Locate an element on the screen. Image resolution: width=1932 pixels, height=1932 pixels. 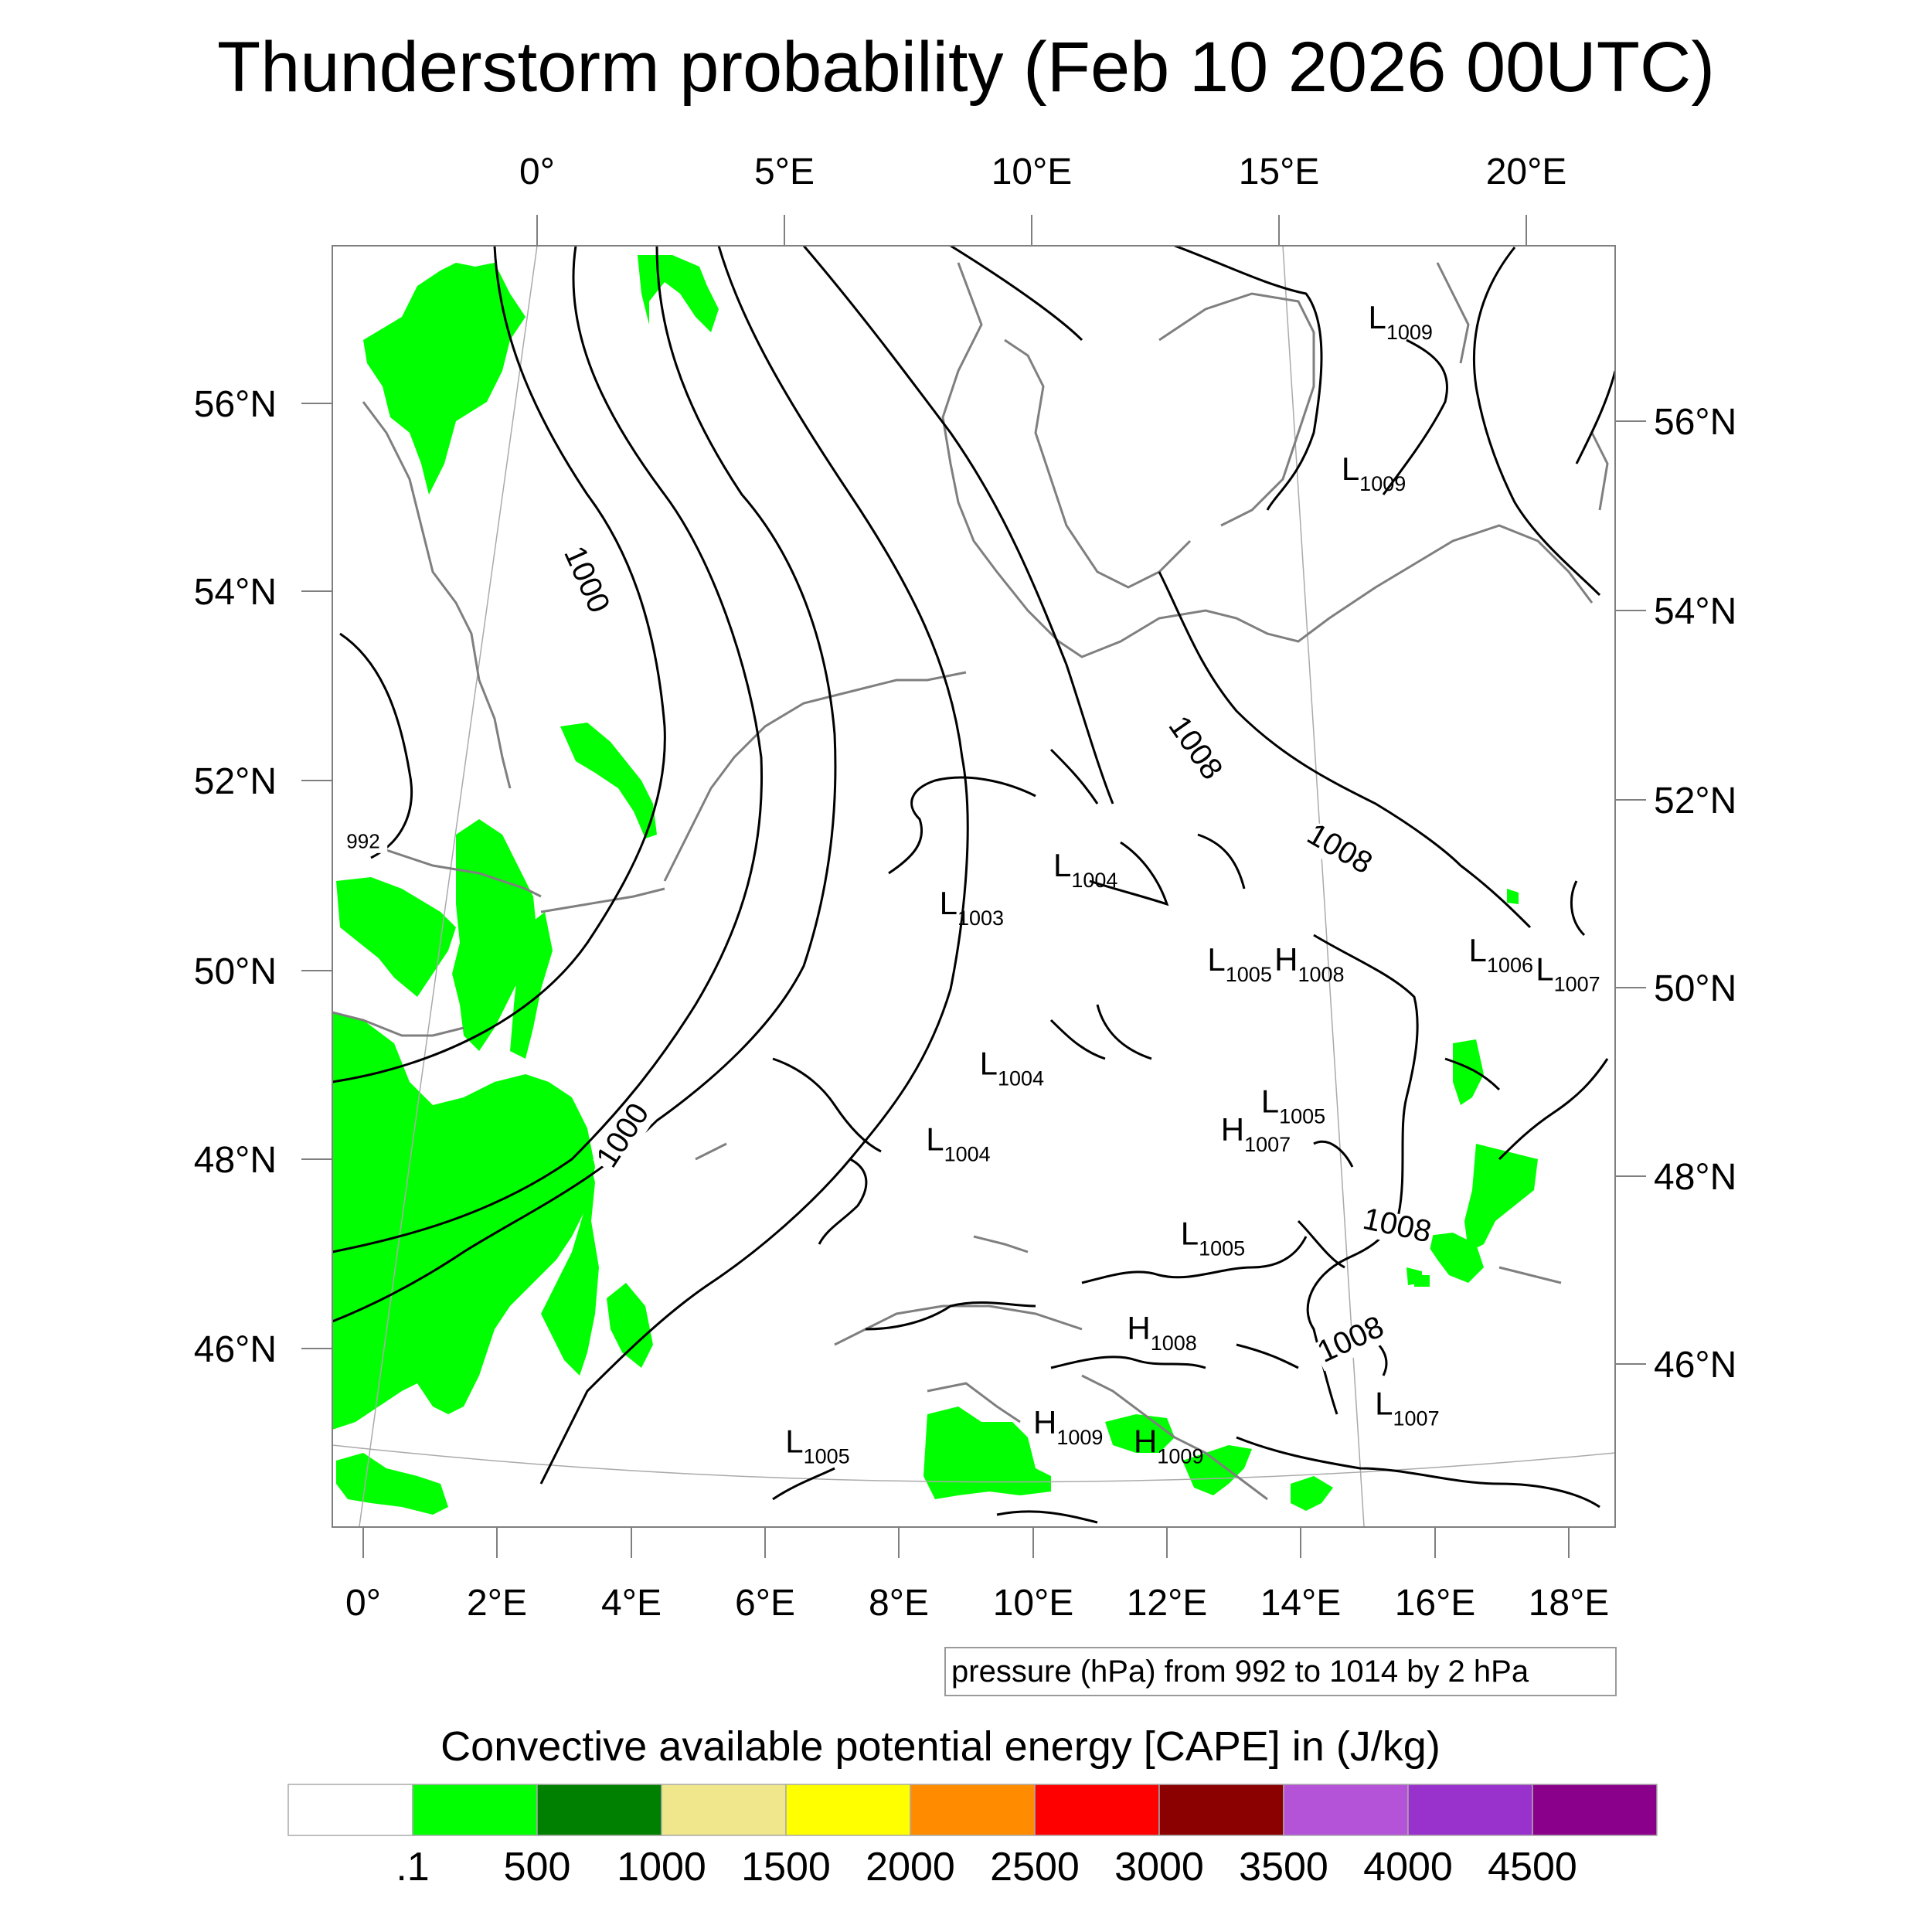
colorbar-label: 3500 is located at coordinates (1284, 1867).